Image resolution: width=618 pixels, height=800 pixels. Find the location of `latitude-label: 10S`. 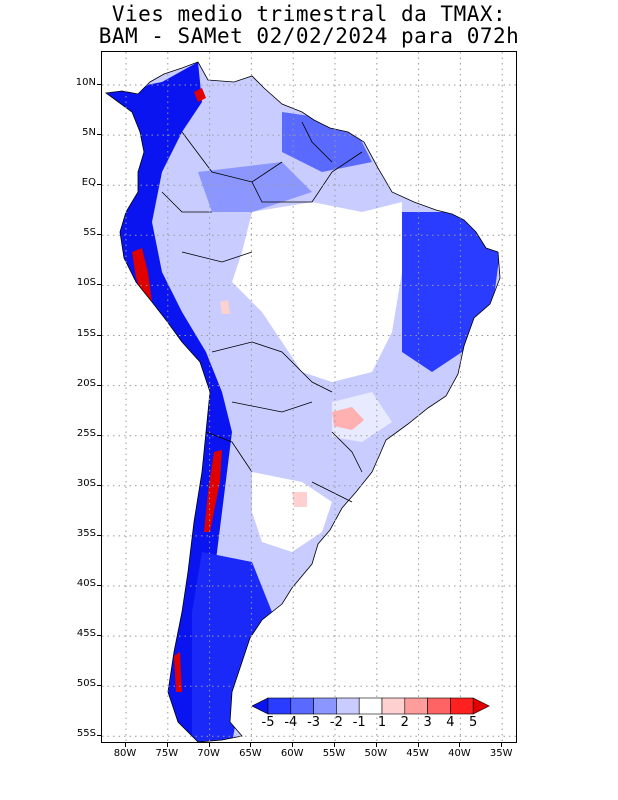

latitude-label: 10S is located at coordinates (86, 283).